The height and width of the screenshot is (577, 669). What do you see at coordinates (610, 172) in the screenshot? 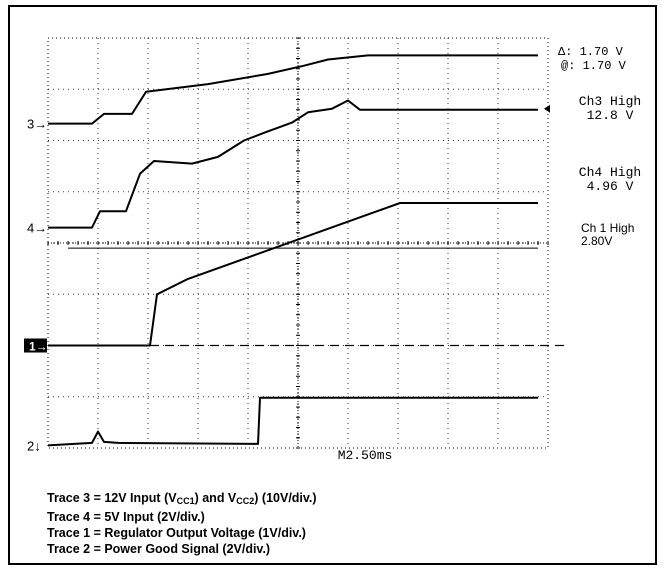
I see `ch4-high-title: Ch4 High` at bounding box center [610, 172].